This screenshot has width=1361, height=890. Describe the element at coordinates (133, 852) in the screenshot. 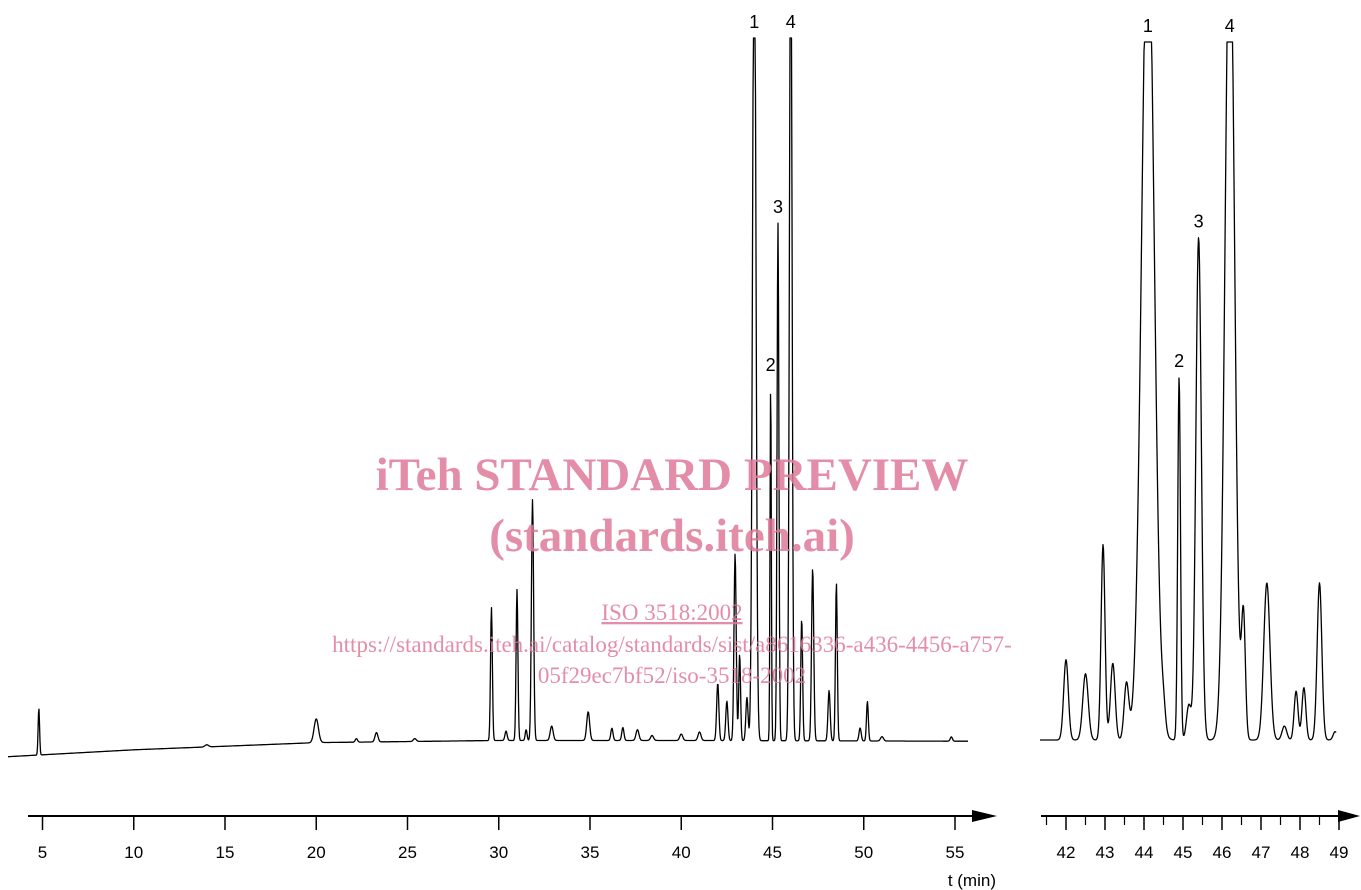

I see `x-tick-label-10: 10` at that location.